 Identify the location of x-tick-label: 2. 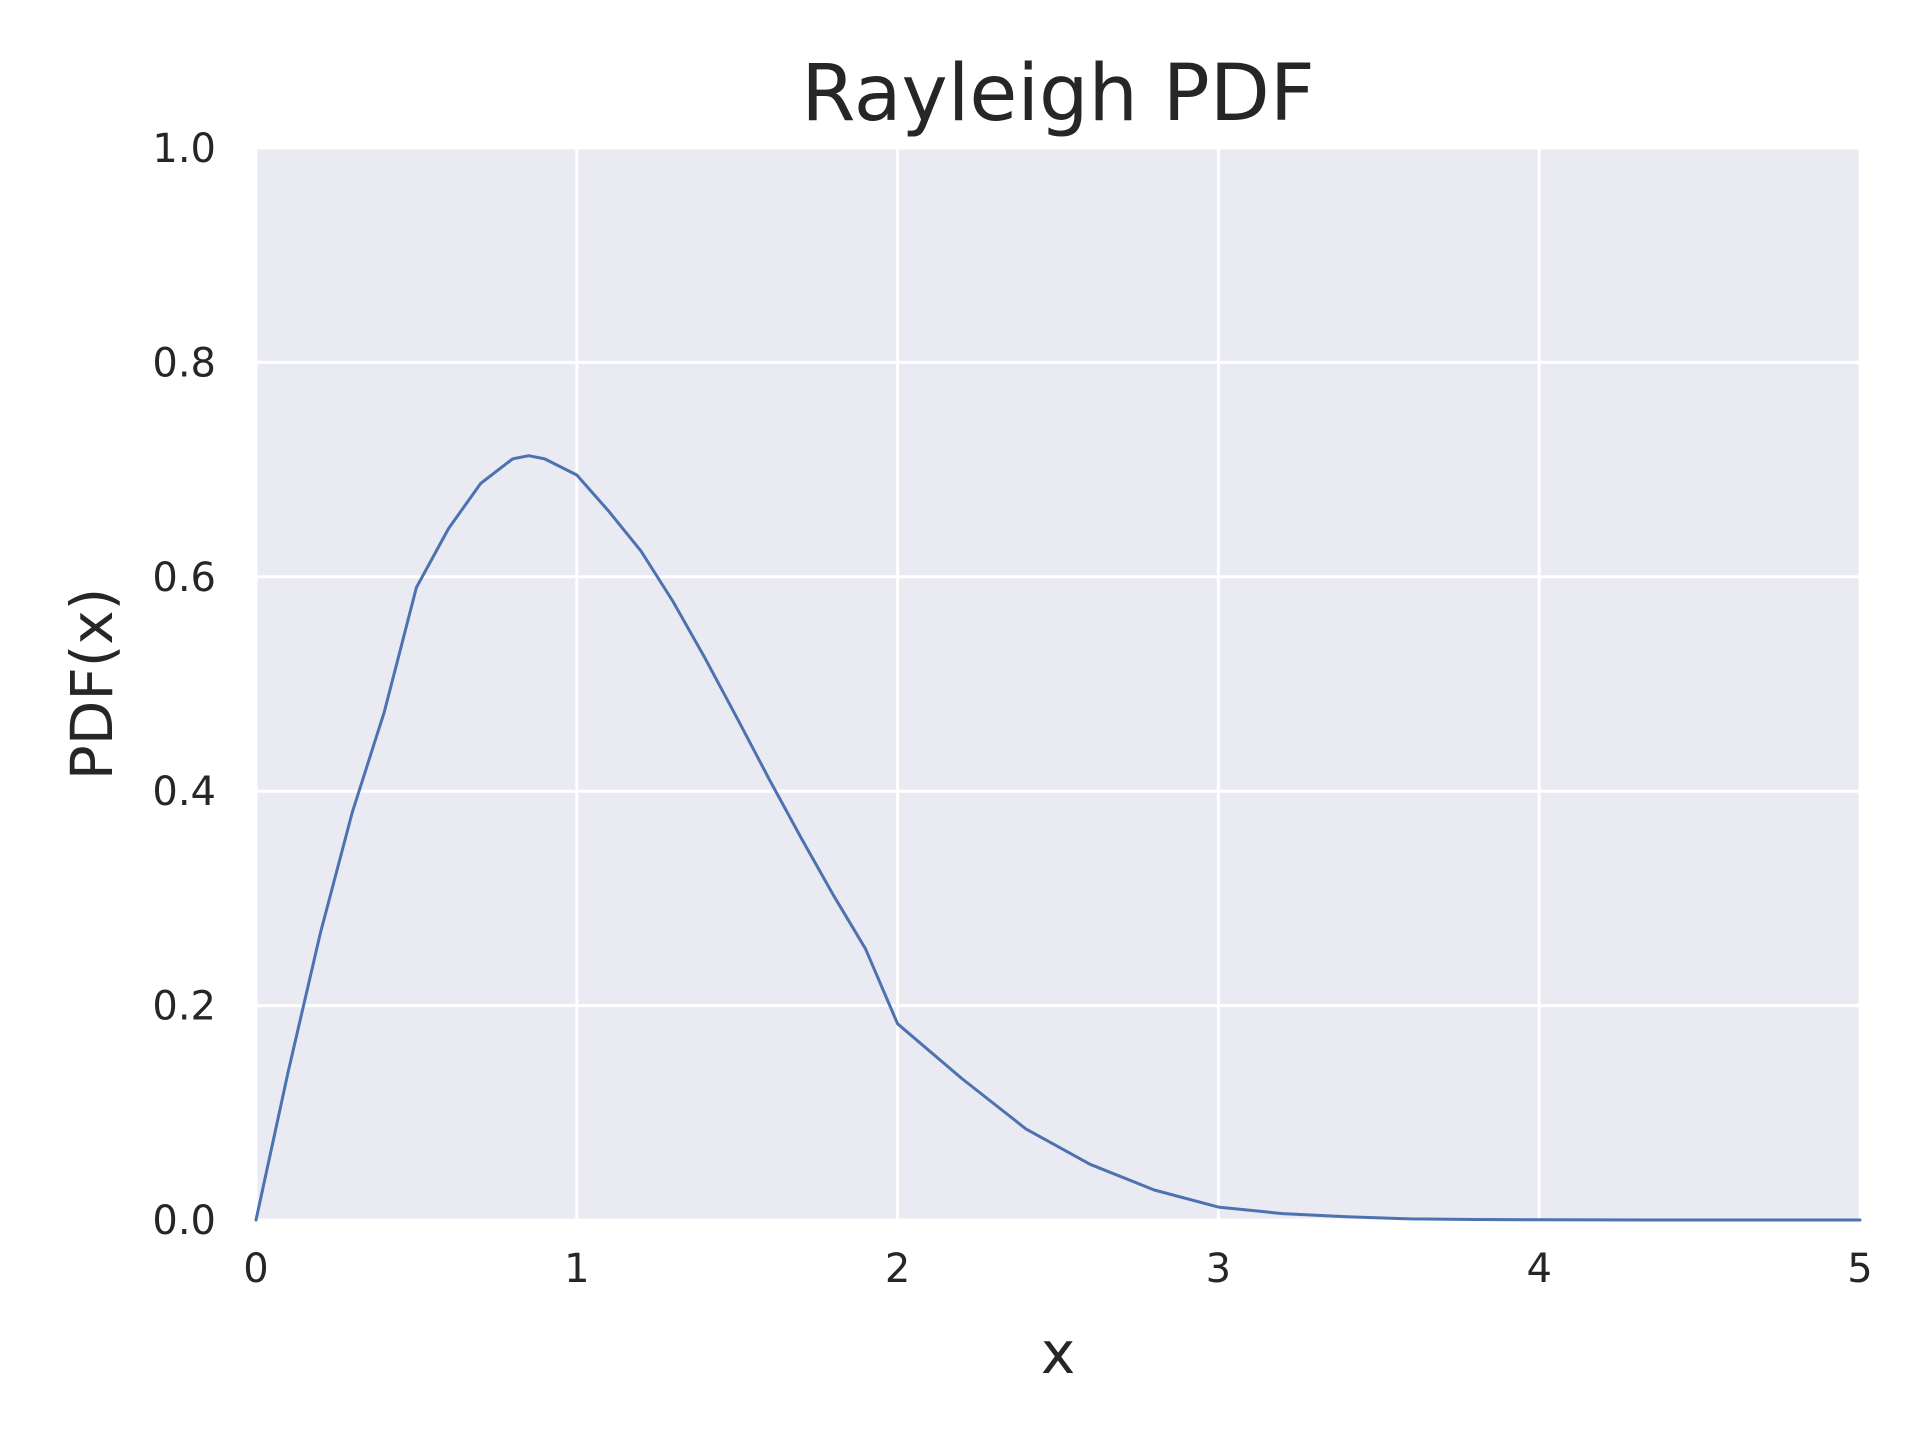
(897, 1269).